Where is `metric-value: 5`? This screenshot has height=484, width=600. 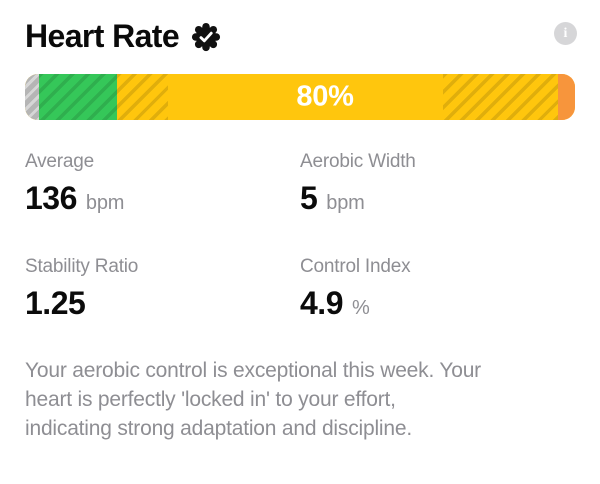 metric-value: 5 is located at coordinates (309, 198).